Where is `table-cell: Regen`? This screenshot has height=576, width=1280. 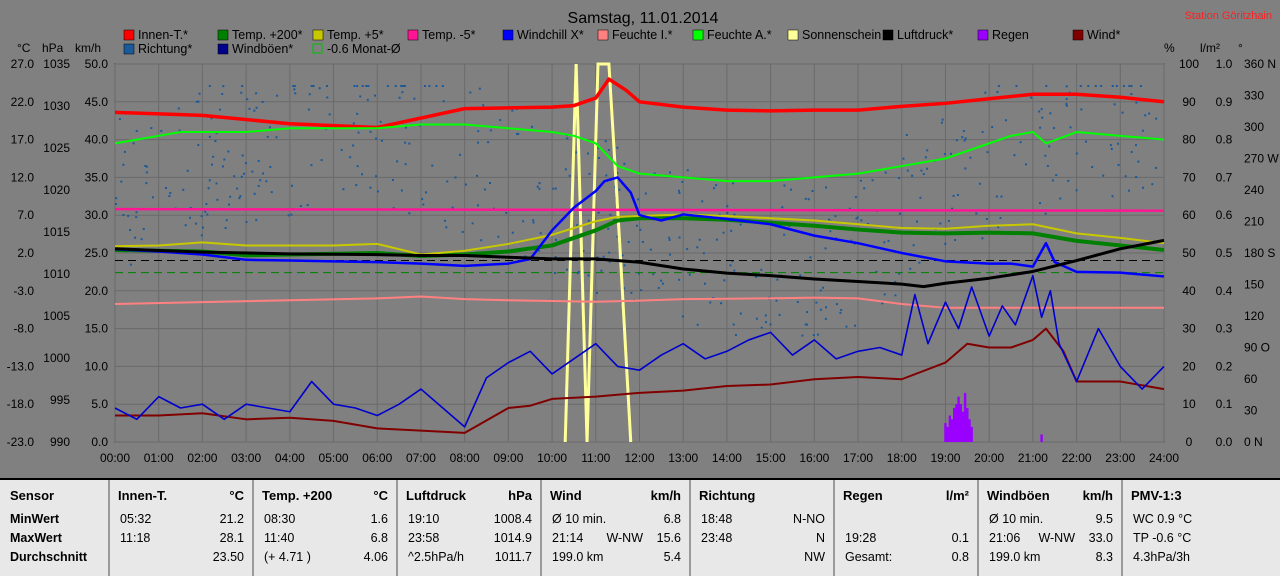 table-cell: Regen is located at coordinates (863, 495).